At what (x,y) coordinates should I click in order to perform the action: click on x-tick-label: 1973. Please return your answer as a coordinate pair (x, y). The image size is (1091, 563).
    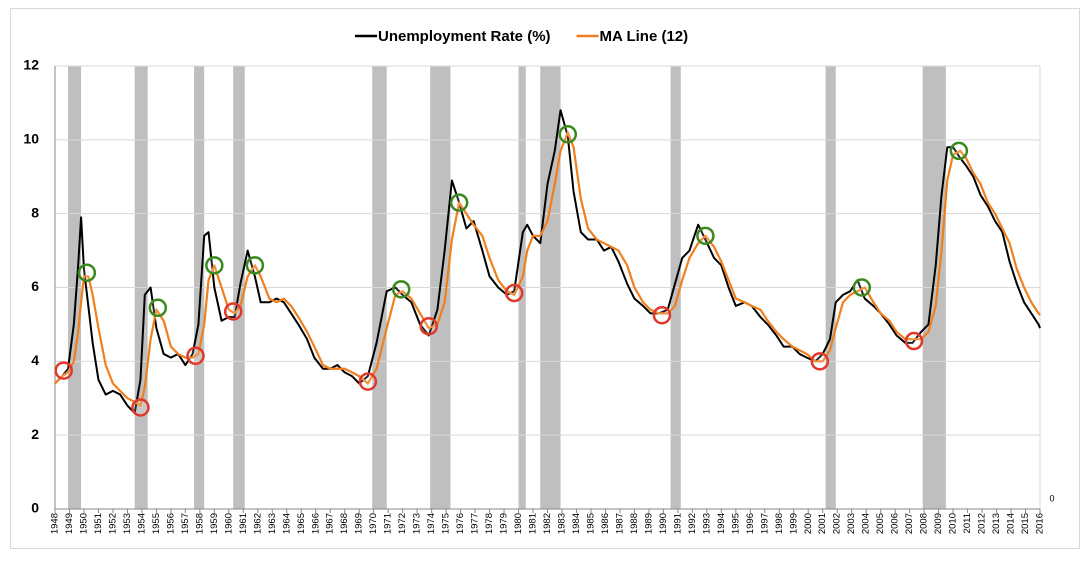
    Looking at the image, I should click on (417, 523).